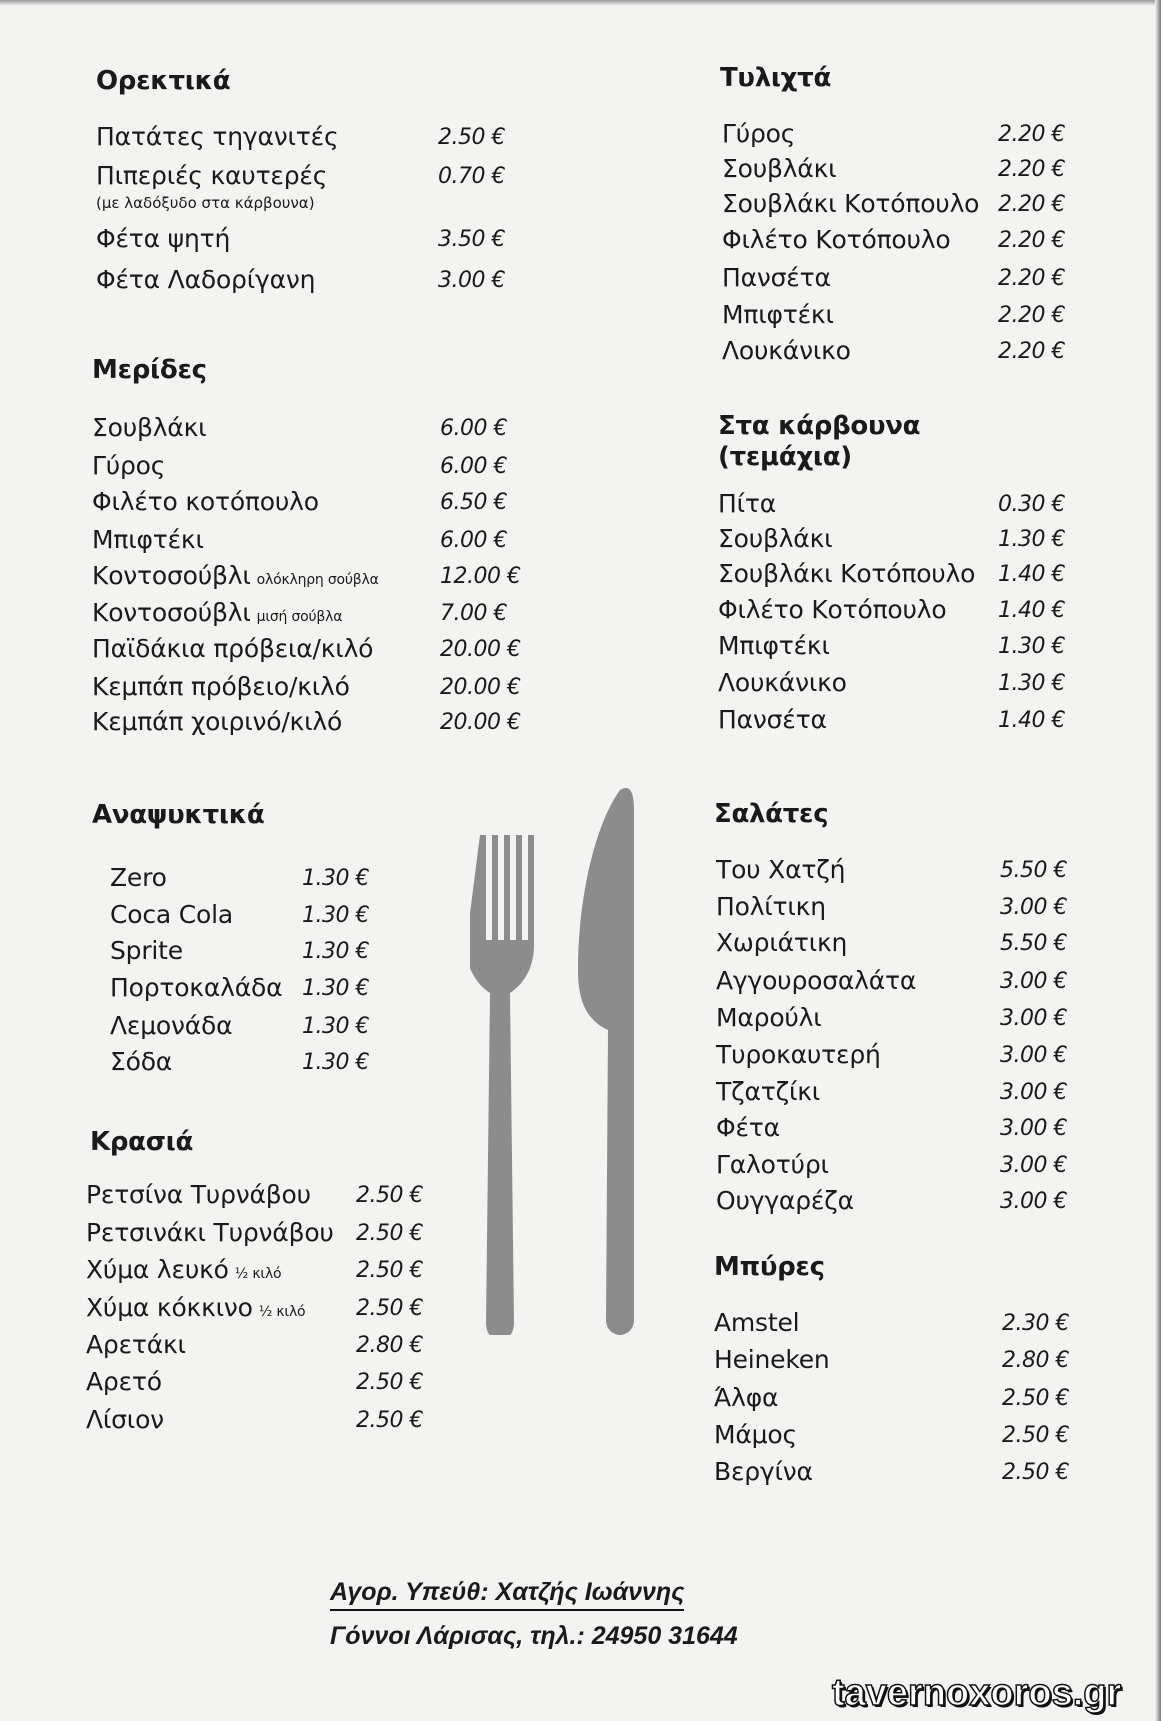  Describe the element at coordinates (832, 609) in the screenshot. I see `menu-item: Φιλέτο Κοτόπουλο` at that location.